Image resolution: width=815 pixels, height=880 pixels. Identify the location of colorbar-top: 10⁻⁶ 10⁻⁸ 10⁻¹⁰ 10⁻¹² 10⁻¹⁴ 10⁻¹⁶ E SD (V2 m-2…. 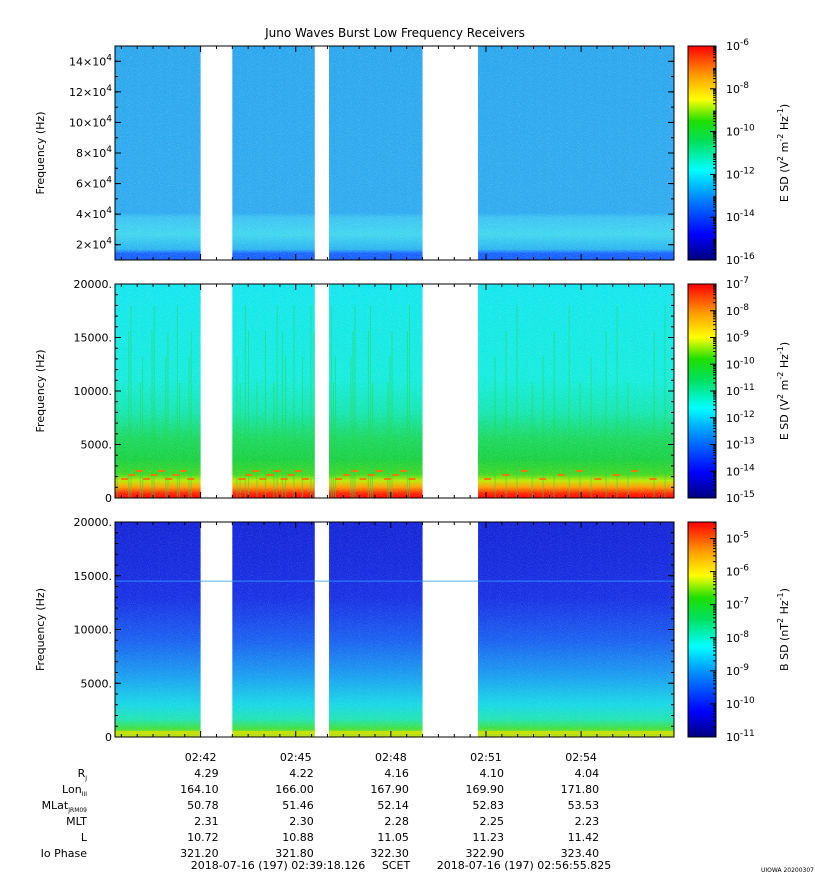
(739, 152).